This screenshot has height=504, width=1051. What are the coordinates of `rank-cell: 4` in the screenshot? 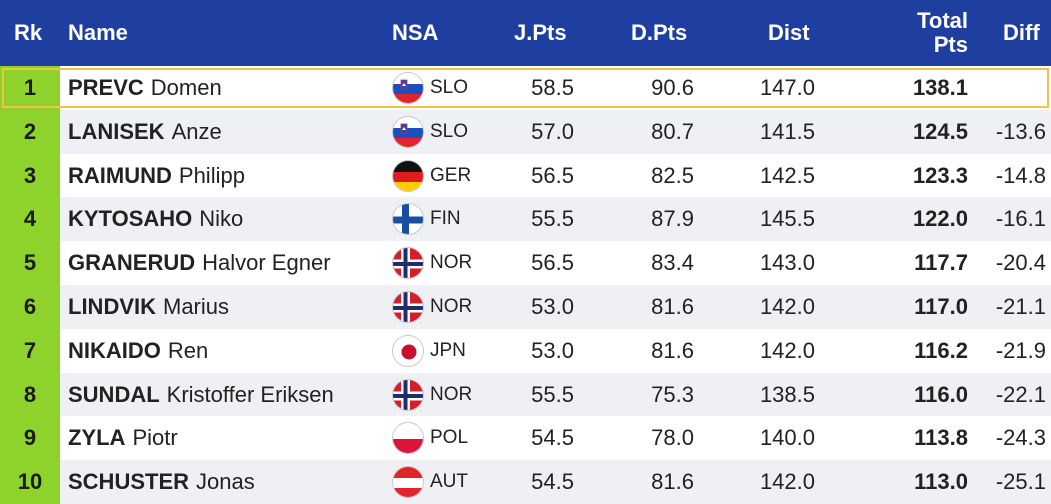 It's located at (30, 219).